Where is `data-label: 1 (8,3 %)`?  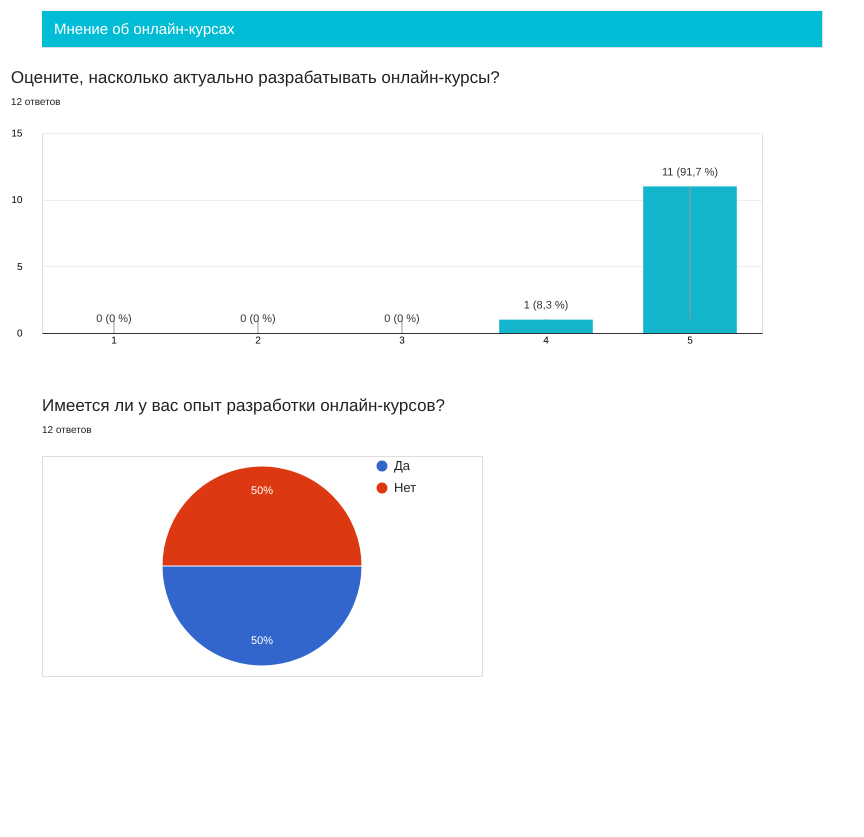 data-label: 1 (8,3 %) is located at coordinates (546, 306).